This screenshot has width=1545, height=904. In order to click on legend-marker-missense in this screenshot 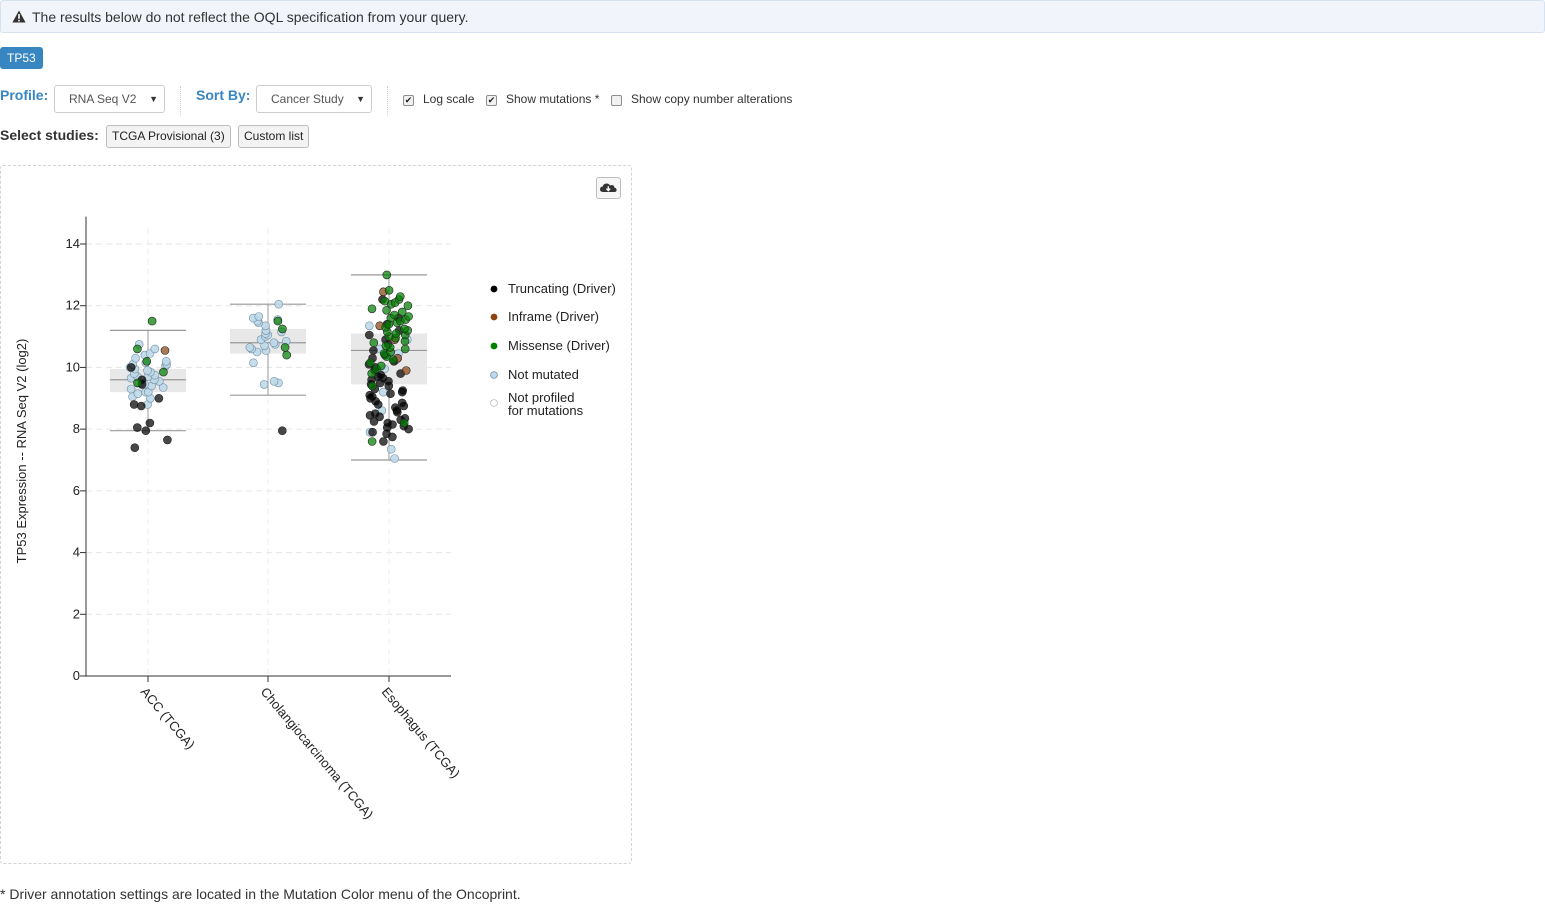, I will do `click(494, 346)`.